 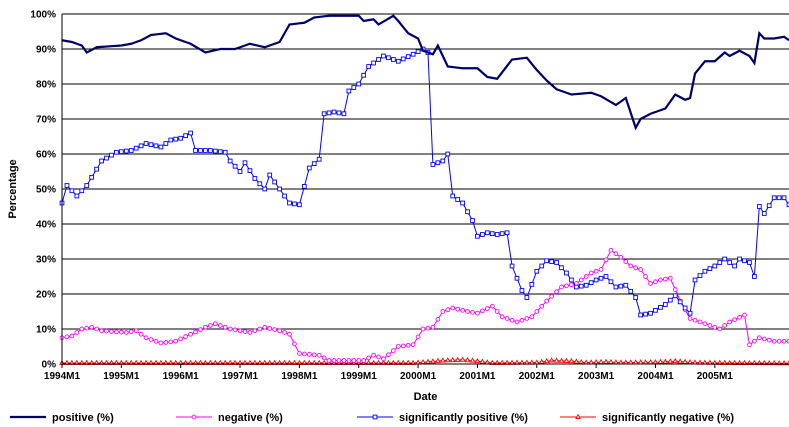 I want to click on y-tick-label: 70%, so click(x=46, y=120).